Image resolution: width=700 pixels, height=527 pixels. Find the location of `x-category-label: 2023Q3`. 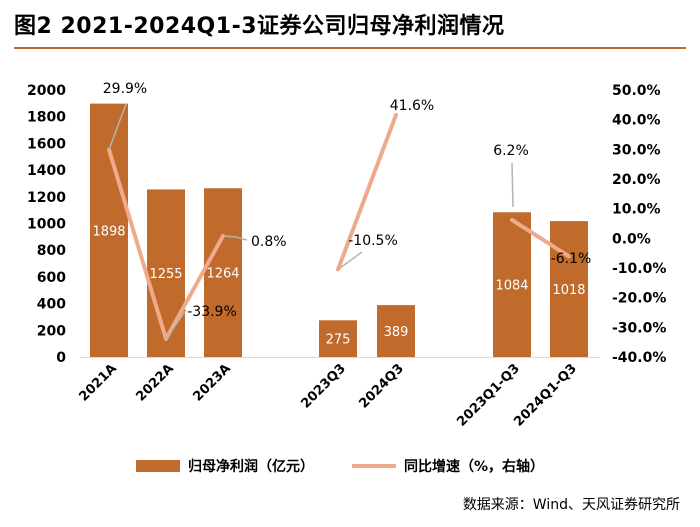

x-category-label: 2023Q3 is located at coordinates (323, 386).